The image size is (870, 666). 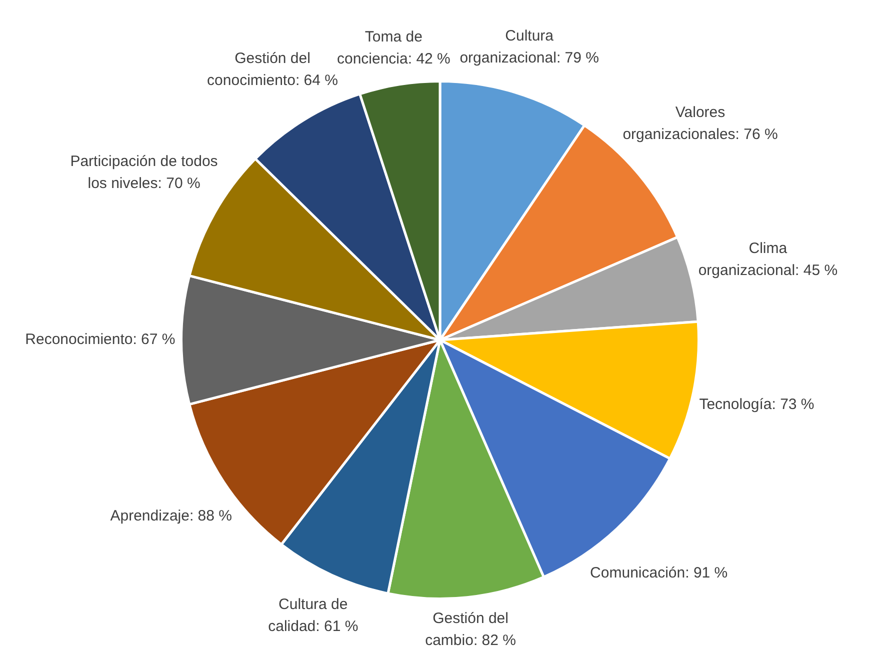 What do you see at coordinates (313, 615) in the screenshot?
I see `slice-label: Cultura de calidad: 61 %` at bounding box center [313, 615].